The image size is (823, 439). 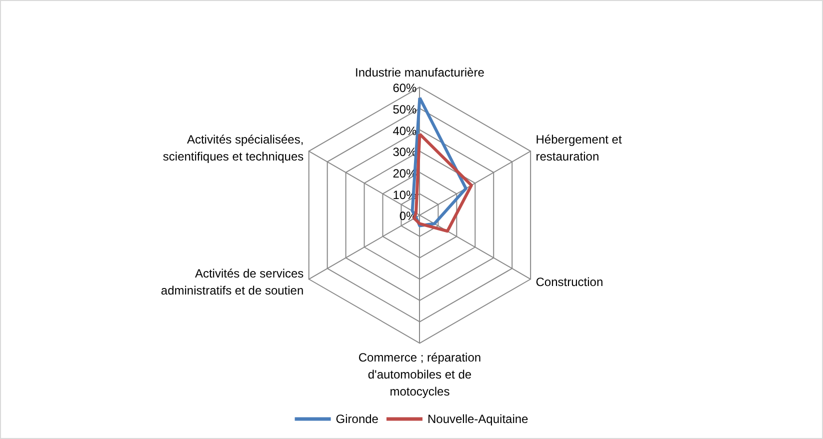 What do you see at coordinates (232, 282) in the screenshot?
I see `spoke-label: Activités de services administratifs et de soutien` at bounding box center [232, 282].